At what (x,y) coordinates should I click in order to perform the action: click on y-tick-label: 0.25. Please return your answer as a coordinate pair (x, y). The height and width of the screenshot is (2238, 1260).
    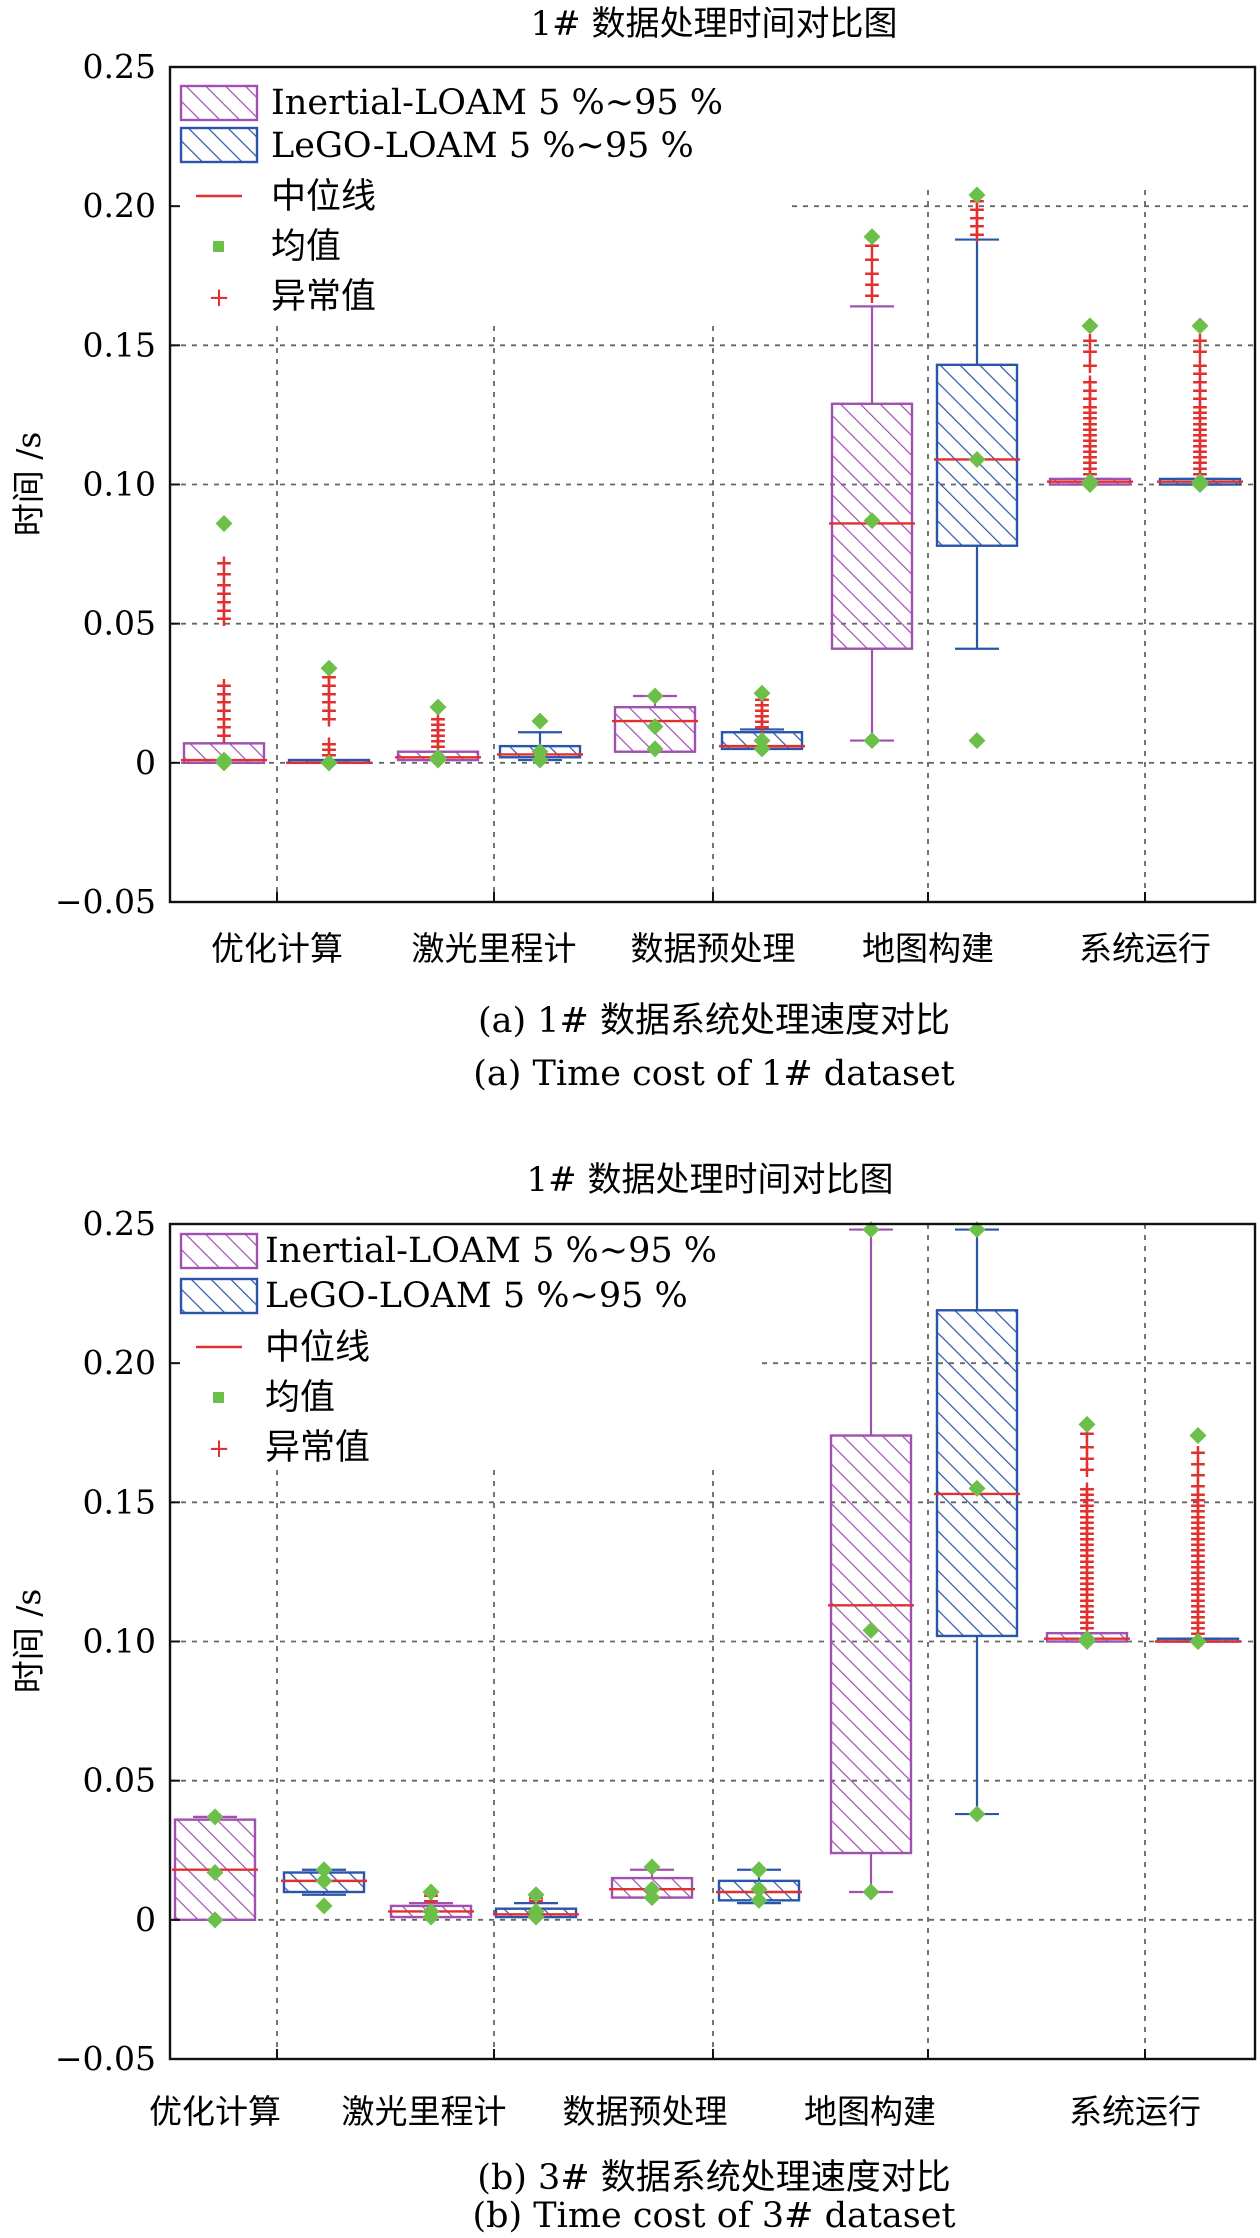
    Looking at the image, I should click on (119, 66).